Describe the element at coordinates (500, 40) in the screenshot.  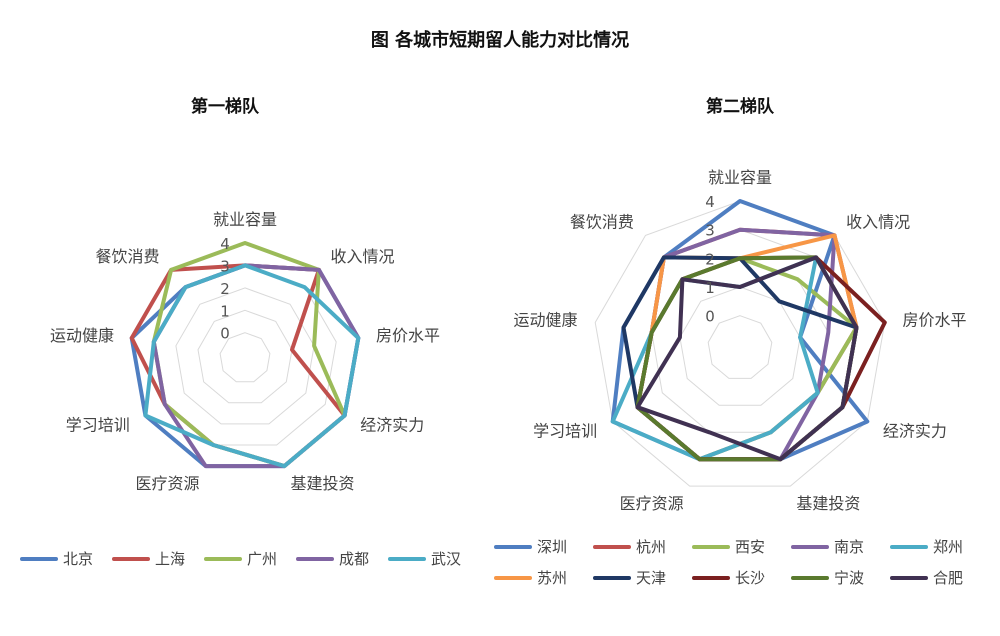
I see `main-title: 图 各城市短期留人能力对比情况` at that location.